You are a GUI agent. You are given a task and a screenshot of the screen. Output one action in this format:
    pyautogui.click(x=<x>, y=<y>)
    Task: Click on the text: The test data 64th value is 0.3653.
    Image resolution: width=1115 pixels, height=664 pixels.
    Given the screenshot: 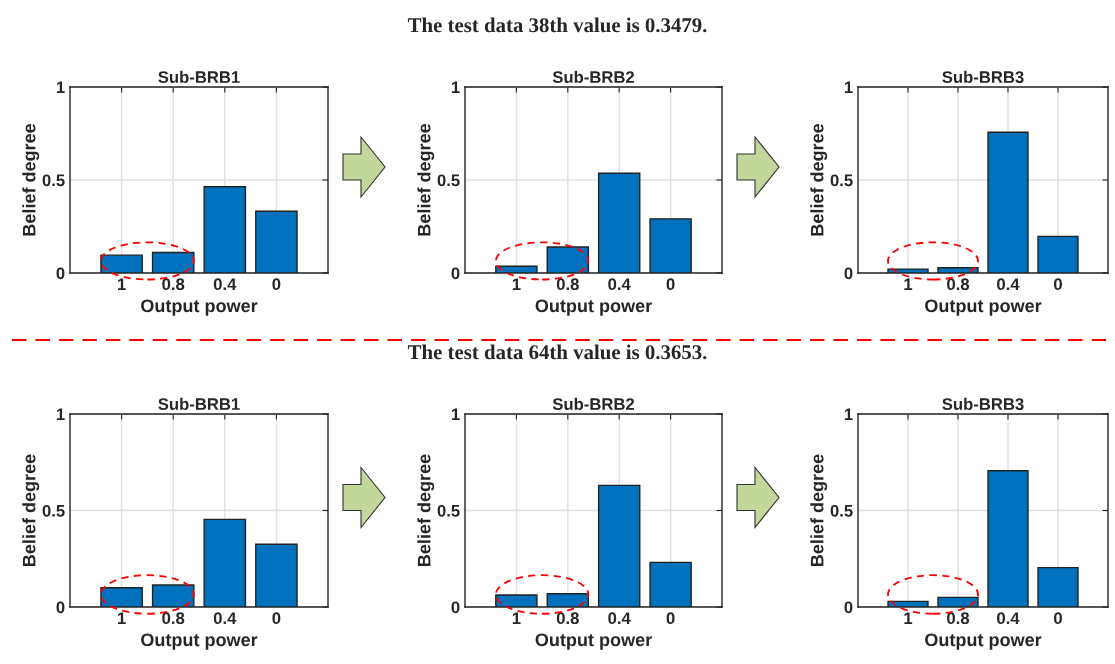 What is the action you would take?
    pyautogui.click(x=557, y=352)
    